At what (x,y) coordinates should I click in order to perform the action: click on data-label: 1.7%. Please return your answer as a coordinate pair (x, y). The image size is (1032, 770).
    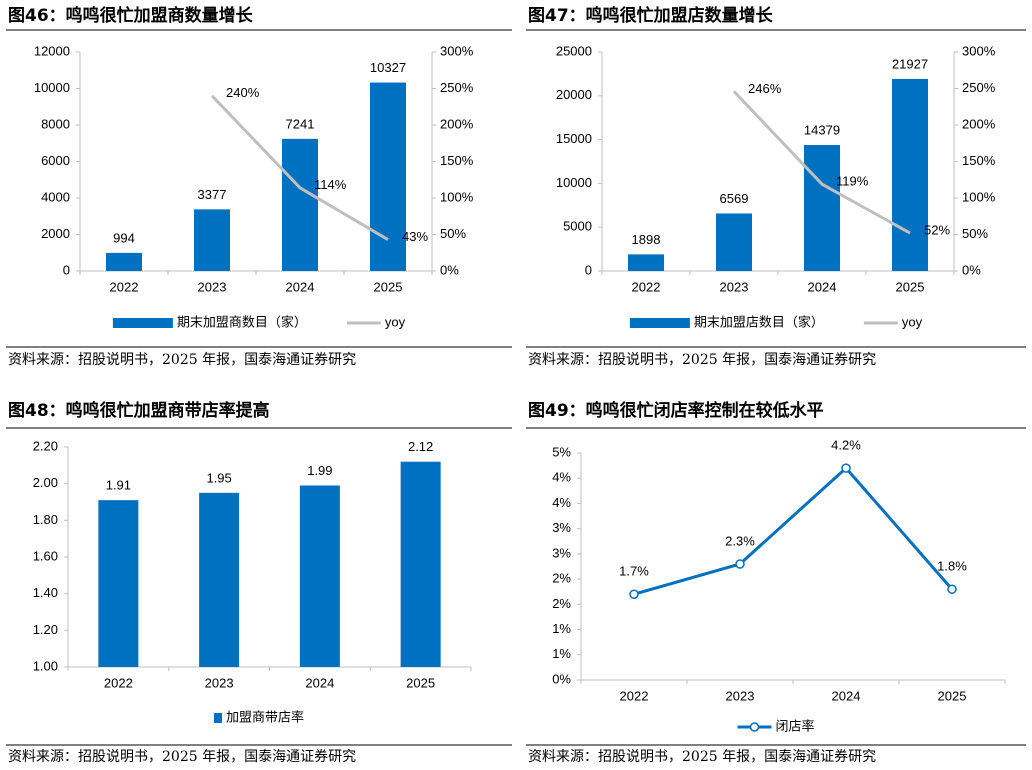
    Looking at the image, I should click on (634, 571).